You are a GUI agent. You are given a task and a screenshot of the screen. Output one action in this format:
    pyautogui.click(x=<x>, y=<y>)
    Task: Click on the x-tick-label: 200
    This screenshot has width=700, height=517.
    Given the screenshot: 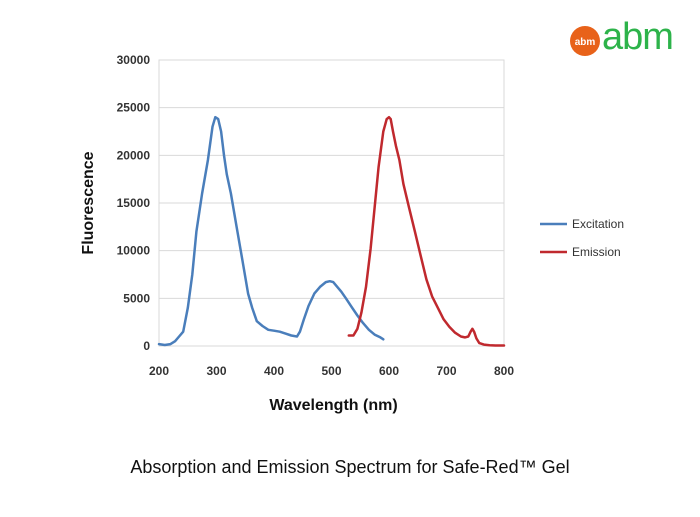 What is the action you would take?
    pyautogui.click(x=159, y=371)
    